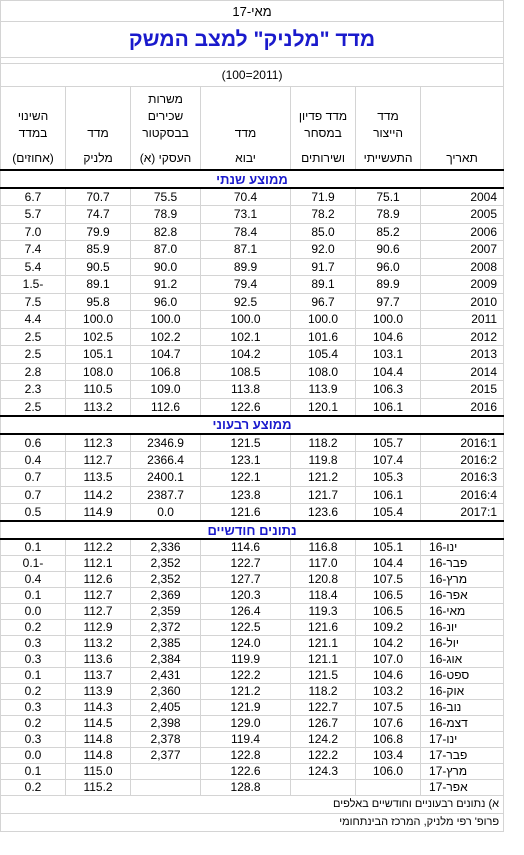 This screenshot has width=524, height=855. Describe the element at coordinates (252, 822) in the screenshot. I see `footnote: פרופ' רפי מלניק, המרכז הבינתחומי` at that location.